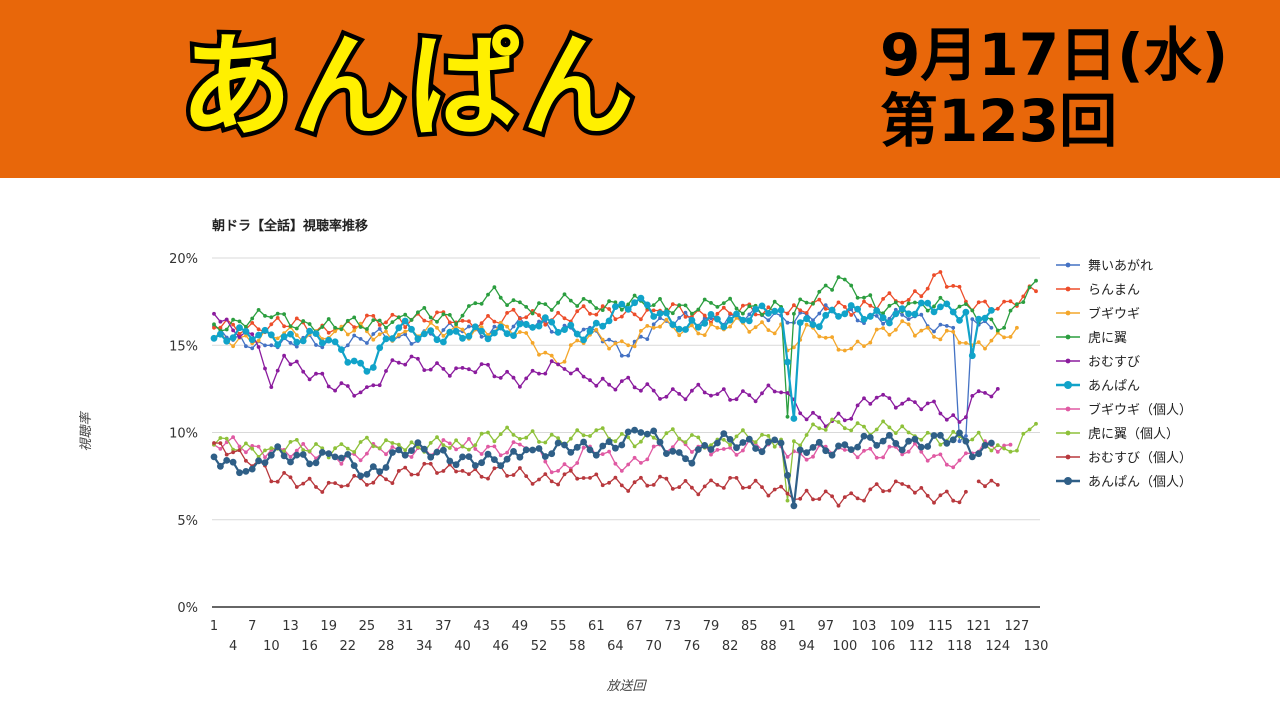  What do you see at coordinates (290, 626) in the screenshot?
I see `x-tick-label: 13` at bounding box center [290, 626].